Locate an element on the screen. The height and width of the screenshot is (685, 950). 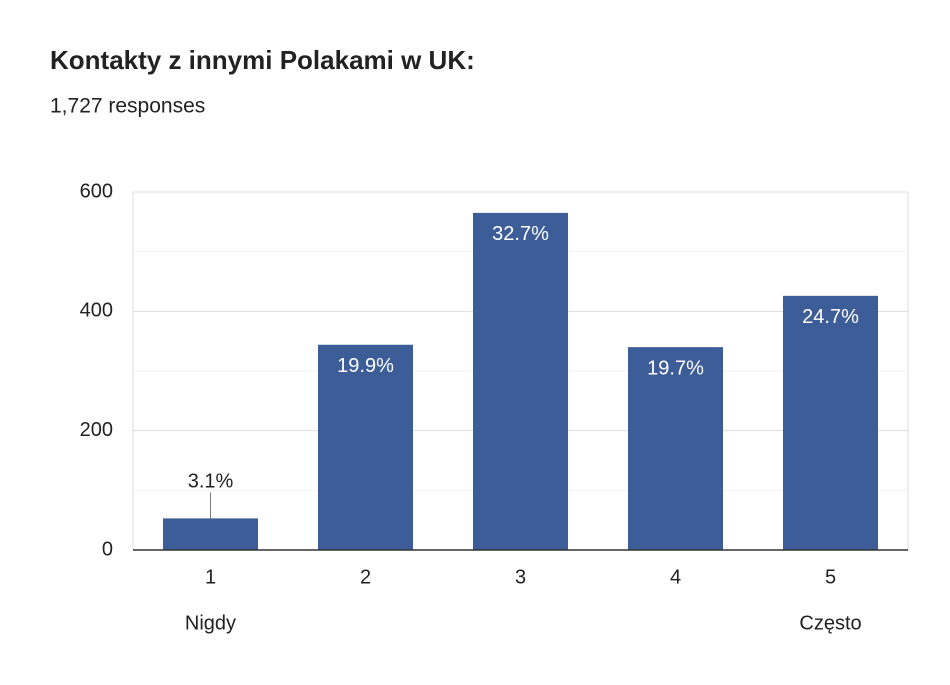
data-label: 32.7% is located at coordinates (520, 234).